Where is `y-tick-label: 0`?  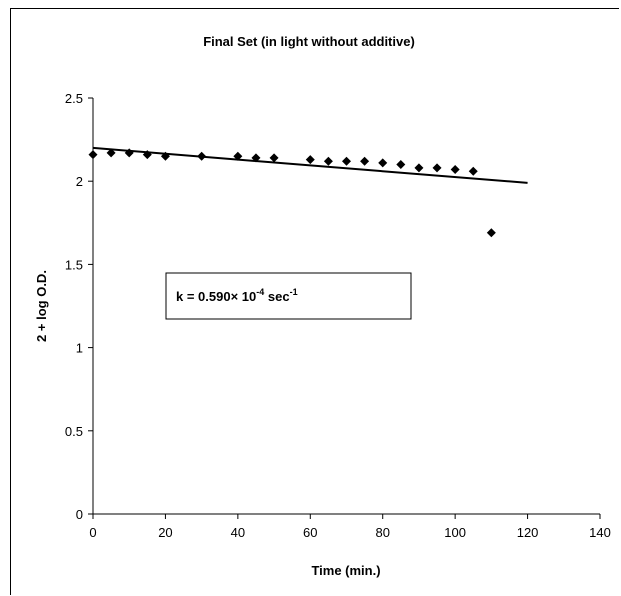 y-tick-label: 0 is located at coordinates (79, 514).